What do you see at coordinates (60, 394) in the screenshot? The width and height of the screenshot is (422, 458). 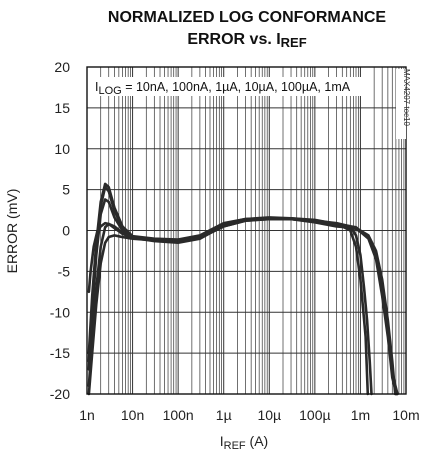 I see `y-tick-label: -20` at bounding box center [60, 394].